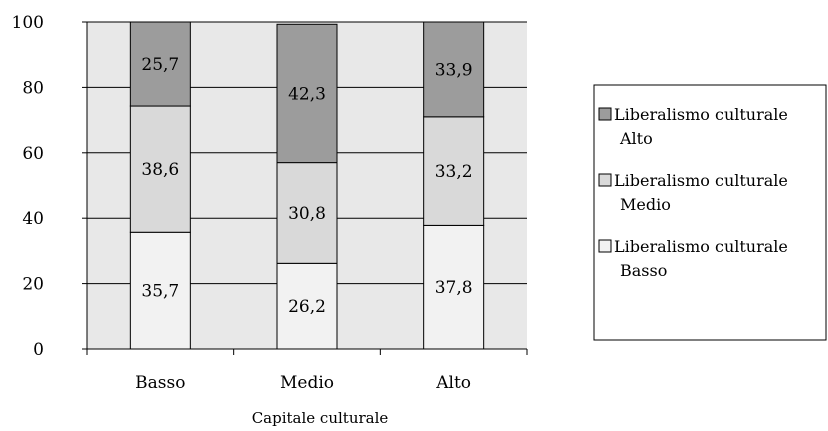 The image size is (828, 431). I want to click on x-axis-title: Capitale culturale, so click(320, 418).